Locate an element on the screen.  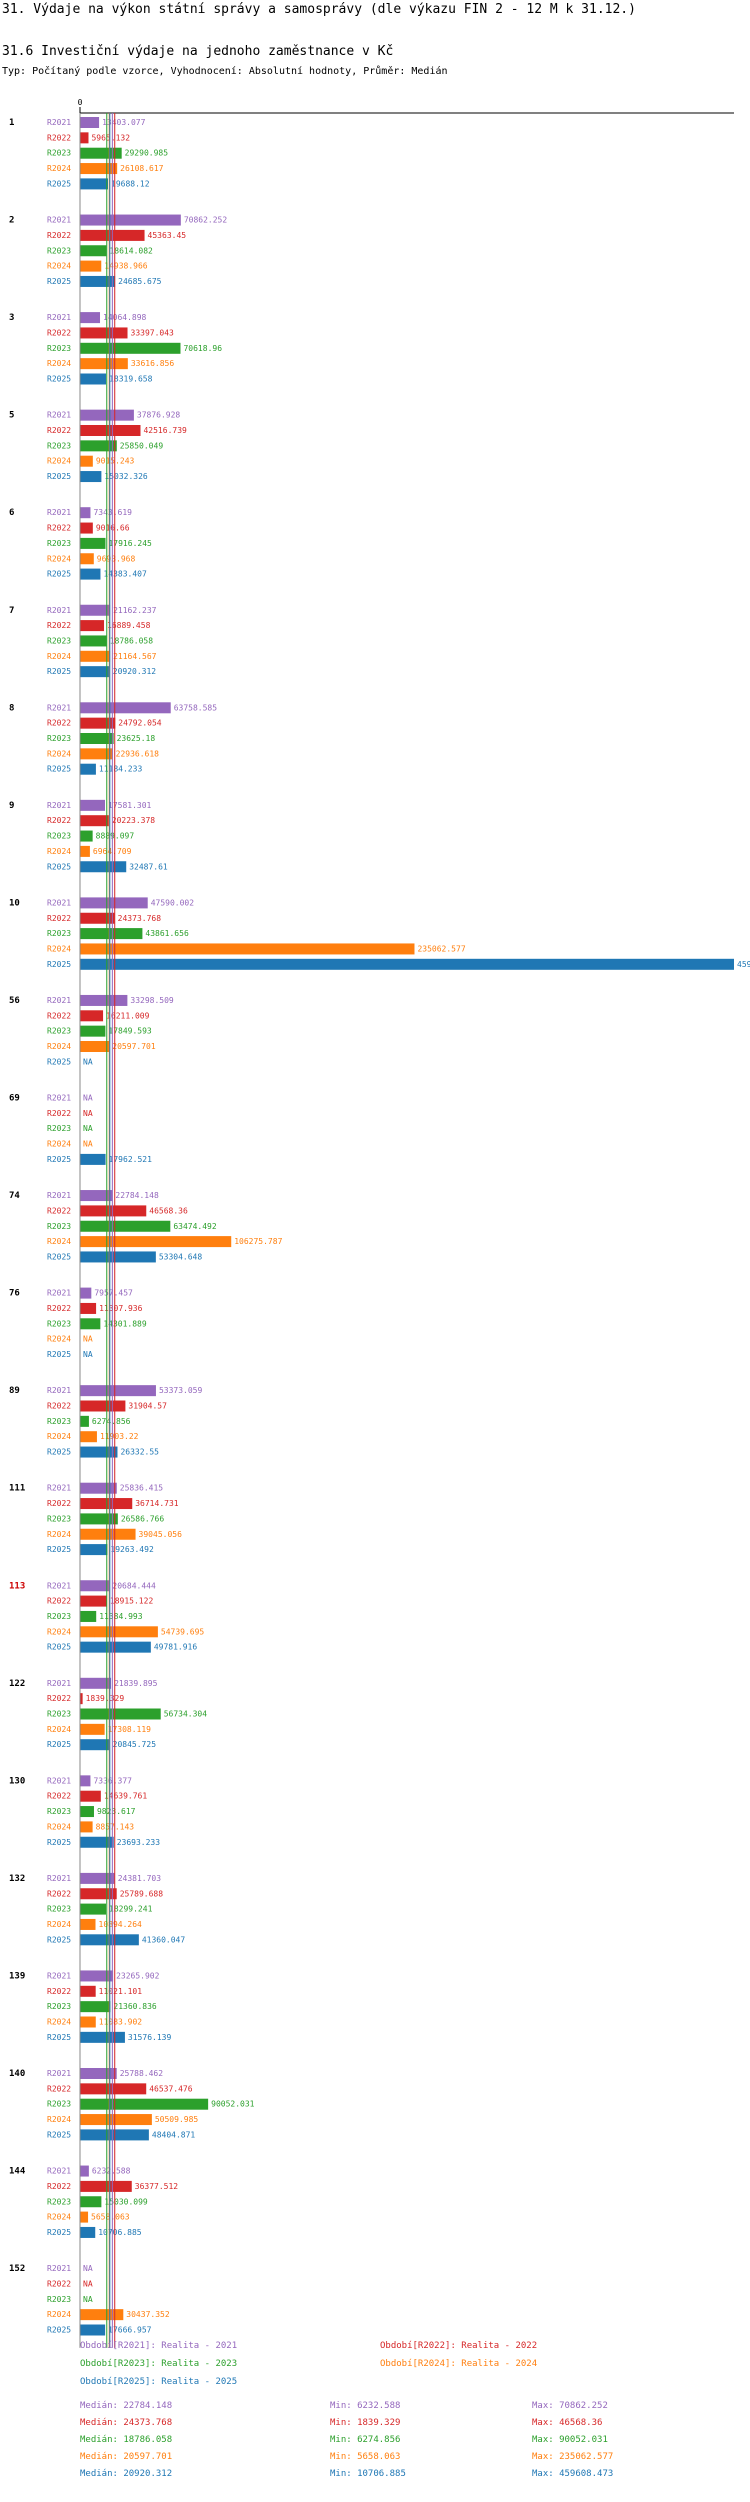
bar-value-label: 17849.593 is located at coordinates (130, 1031).